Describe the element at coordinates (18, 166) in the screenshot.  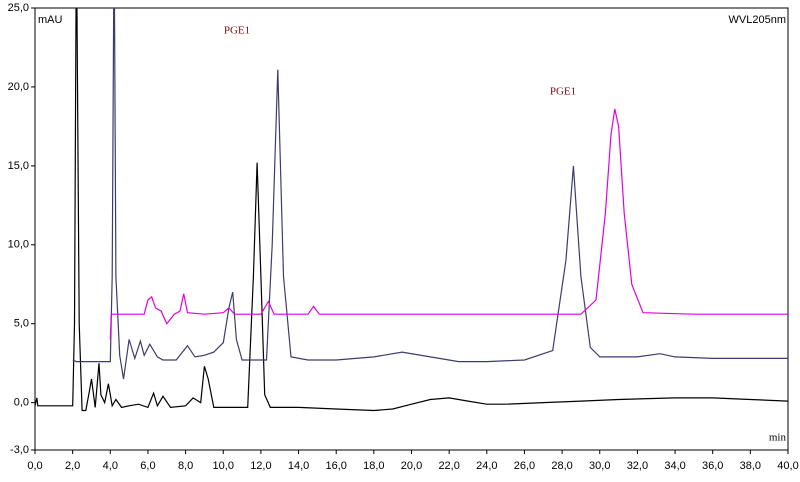
I see `y-tick-label: 15,0` at that location.